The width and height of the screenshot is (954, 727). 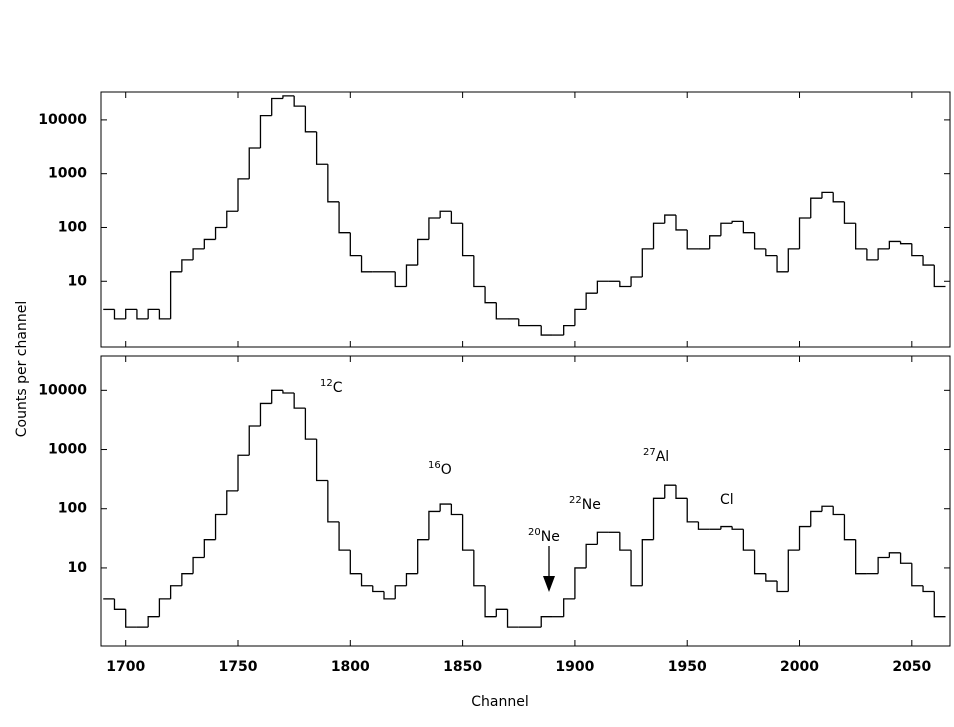 I want to click on x-tick-label: 1850, so click(x=462, y=667).